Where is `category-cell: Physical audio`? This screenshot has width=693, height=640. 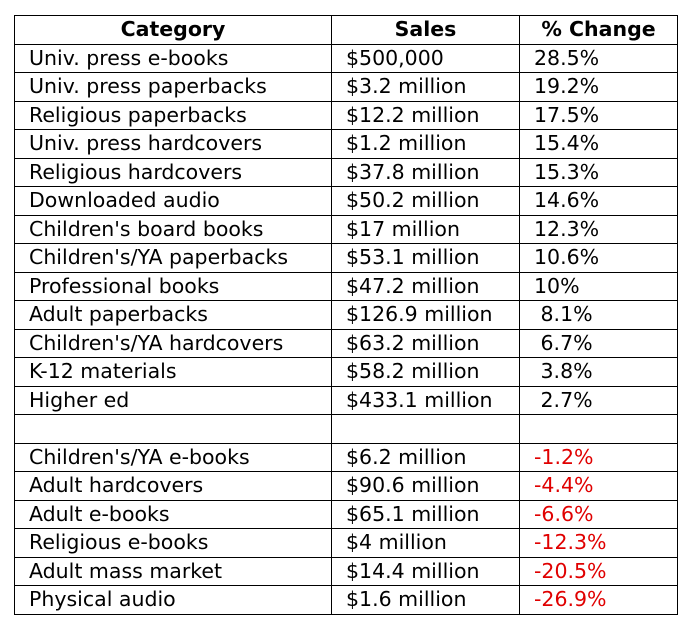
category-cell: Physical audio is located at coordinates (173, 600).